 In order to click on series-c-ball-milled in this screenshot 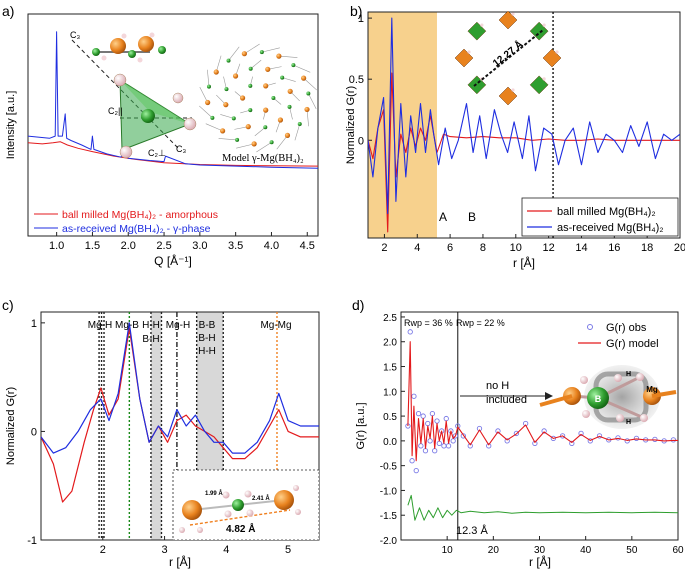, I will do `click(180, 415)`.